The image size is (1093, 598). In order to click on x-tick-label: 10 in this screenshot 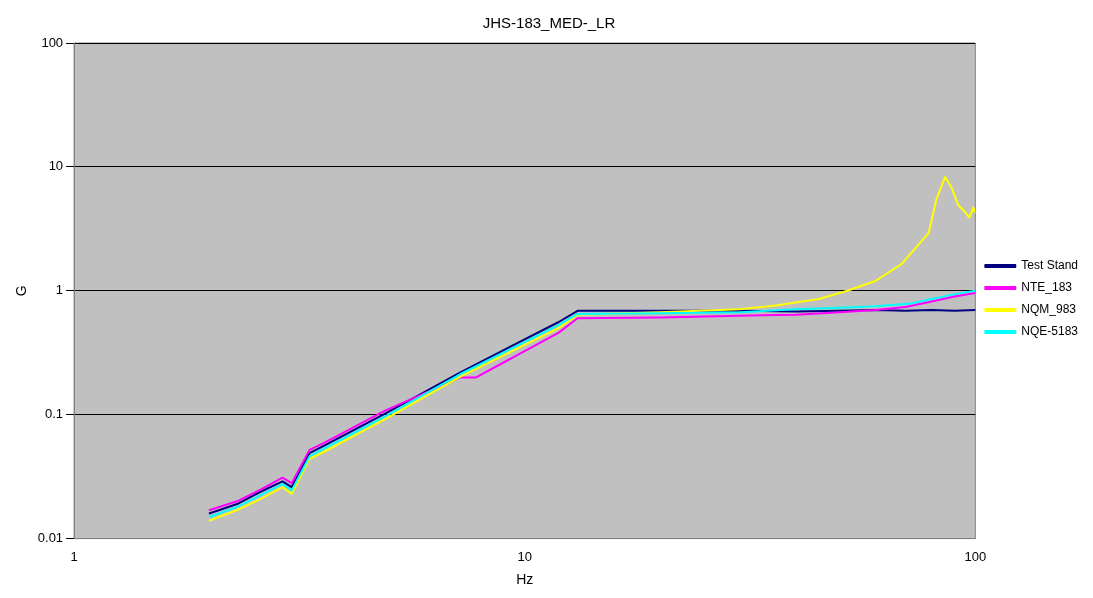, I will do `click(524, 556)`.